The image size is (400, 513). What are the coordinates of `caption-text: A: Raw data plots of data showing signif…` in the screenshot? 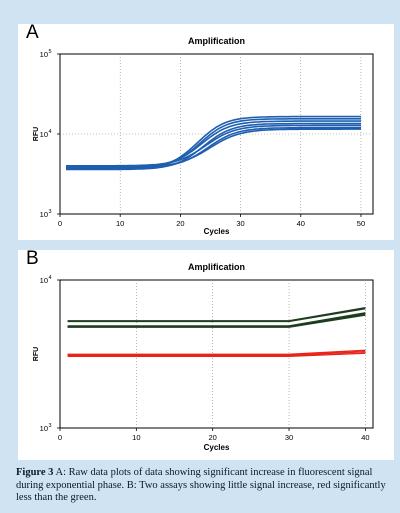 It's located at (201, 485).